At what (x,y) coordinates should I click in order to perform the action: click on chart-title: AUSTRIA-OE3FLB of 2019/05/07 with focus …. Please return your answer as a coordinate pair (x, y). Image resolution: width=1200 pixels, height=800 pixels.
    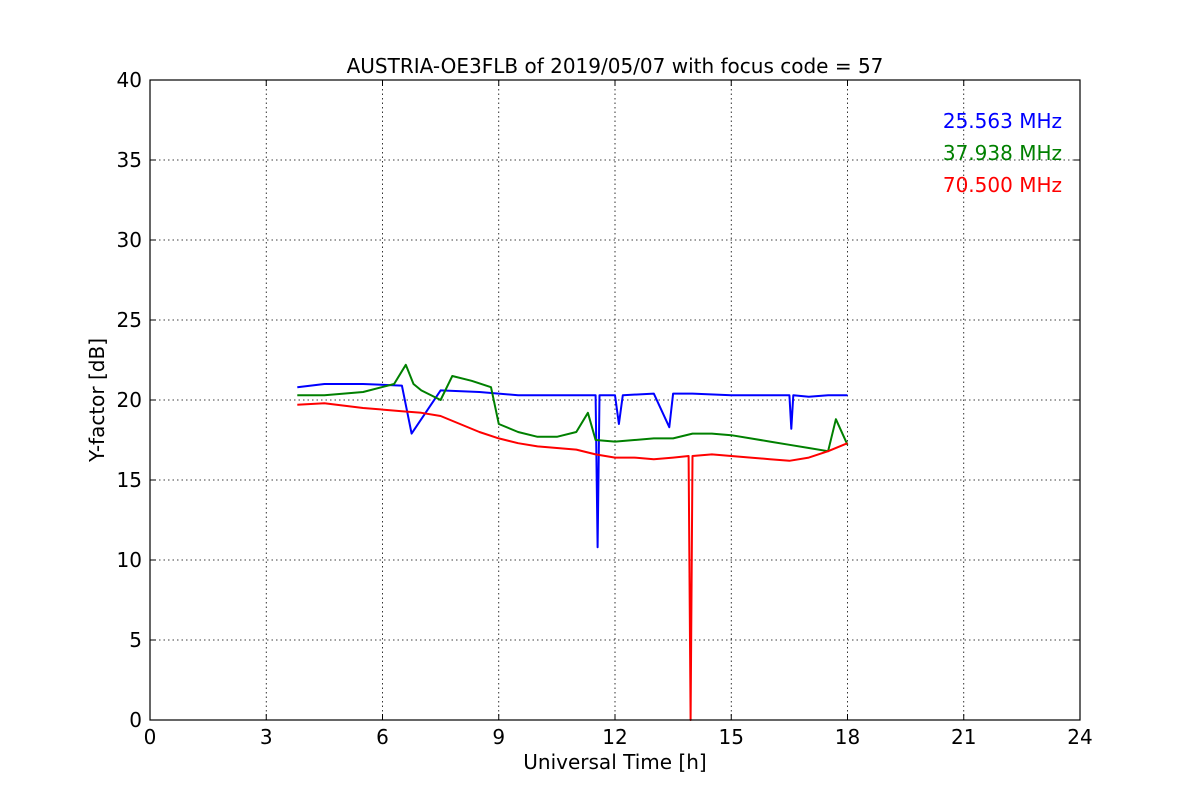
    Looking at the image, I should click on (615, 66).